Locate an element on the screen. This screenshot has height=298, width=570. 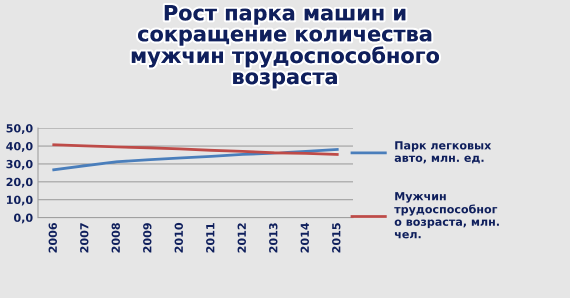
y-tick-label: 10,0 is located at coordinates (19, 201).